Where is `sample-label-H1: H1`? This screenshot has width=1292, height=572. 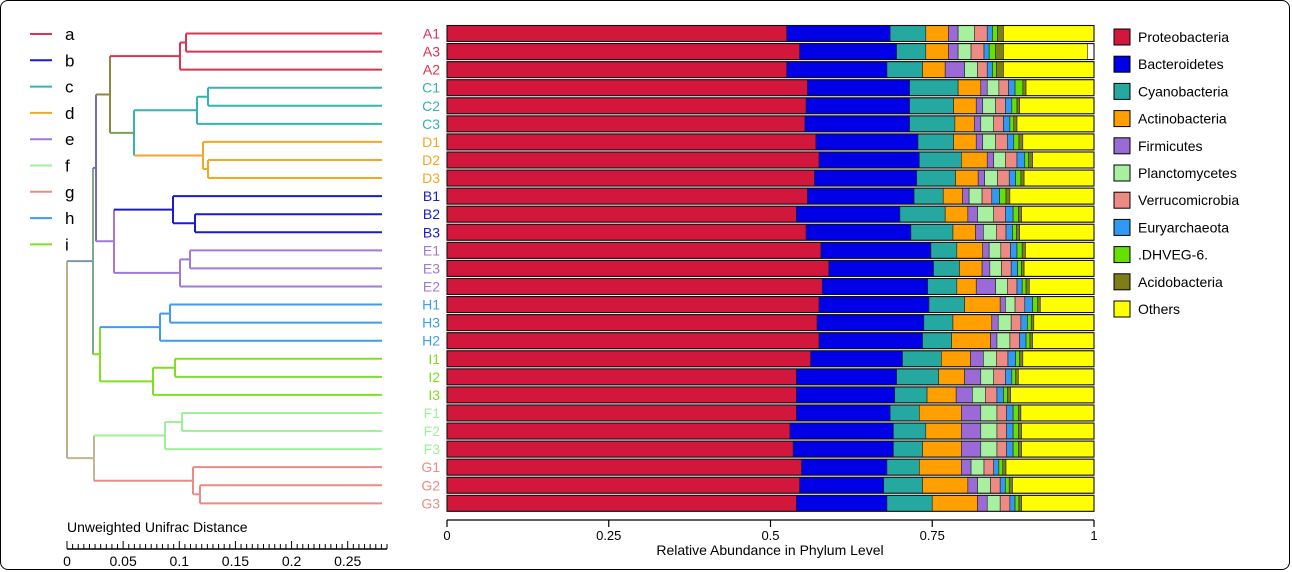
sample-label-H1: H1 is located at coordinates (431, 305).